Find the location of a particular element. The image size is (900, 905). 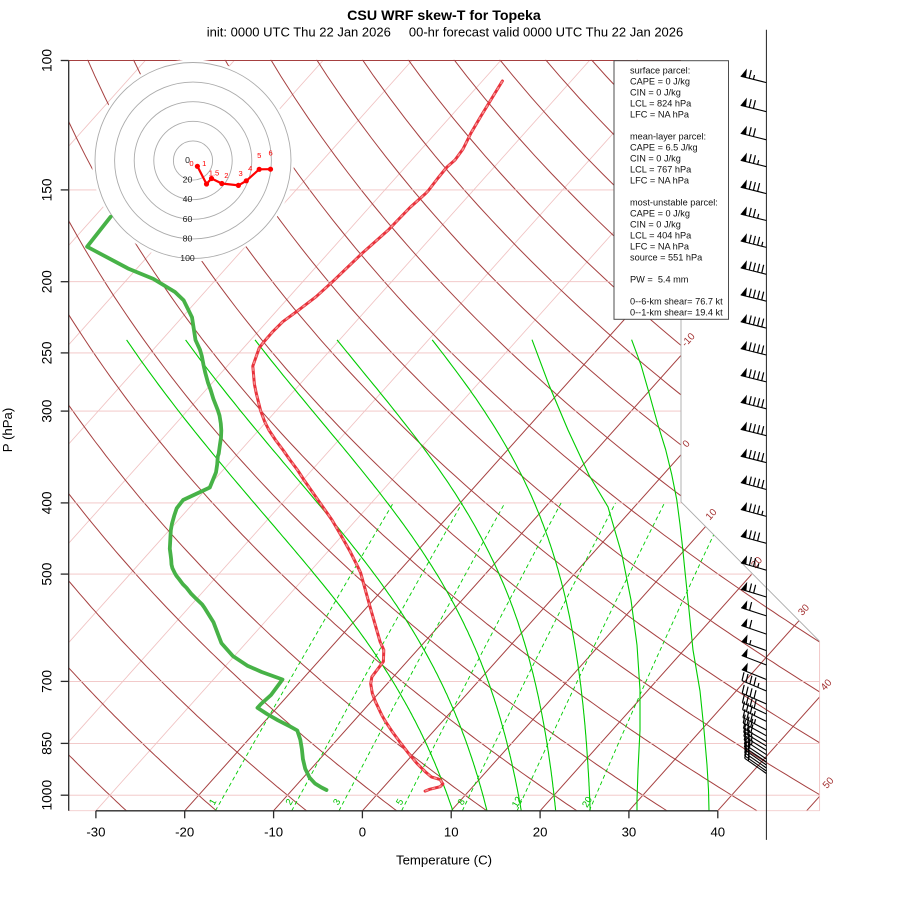

svg-text: 400 is located at coordinates (46, 502).